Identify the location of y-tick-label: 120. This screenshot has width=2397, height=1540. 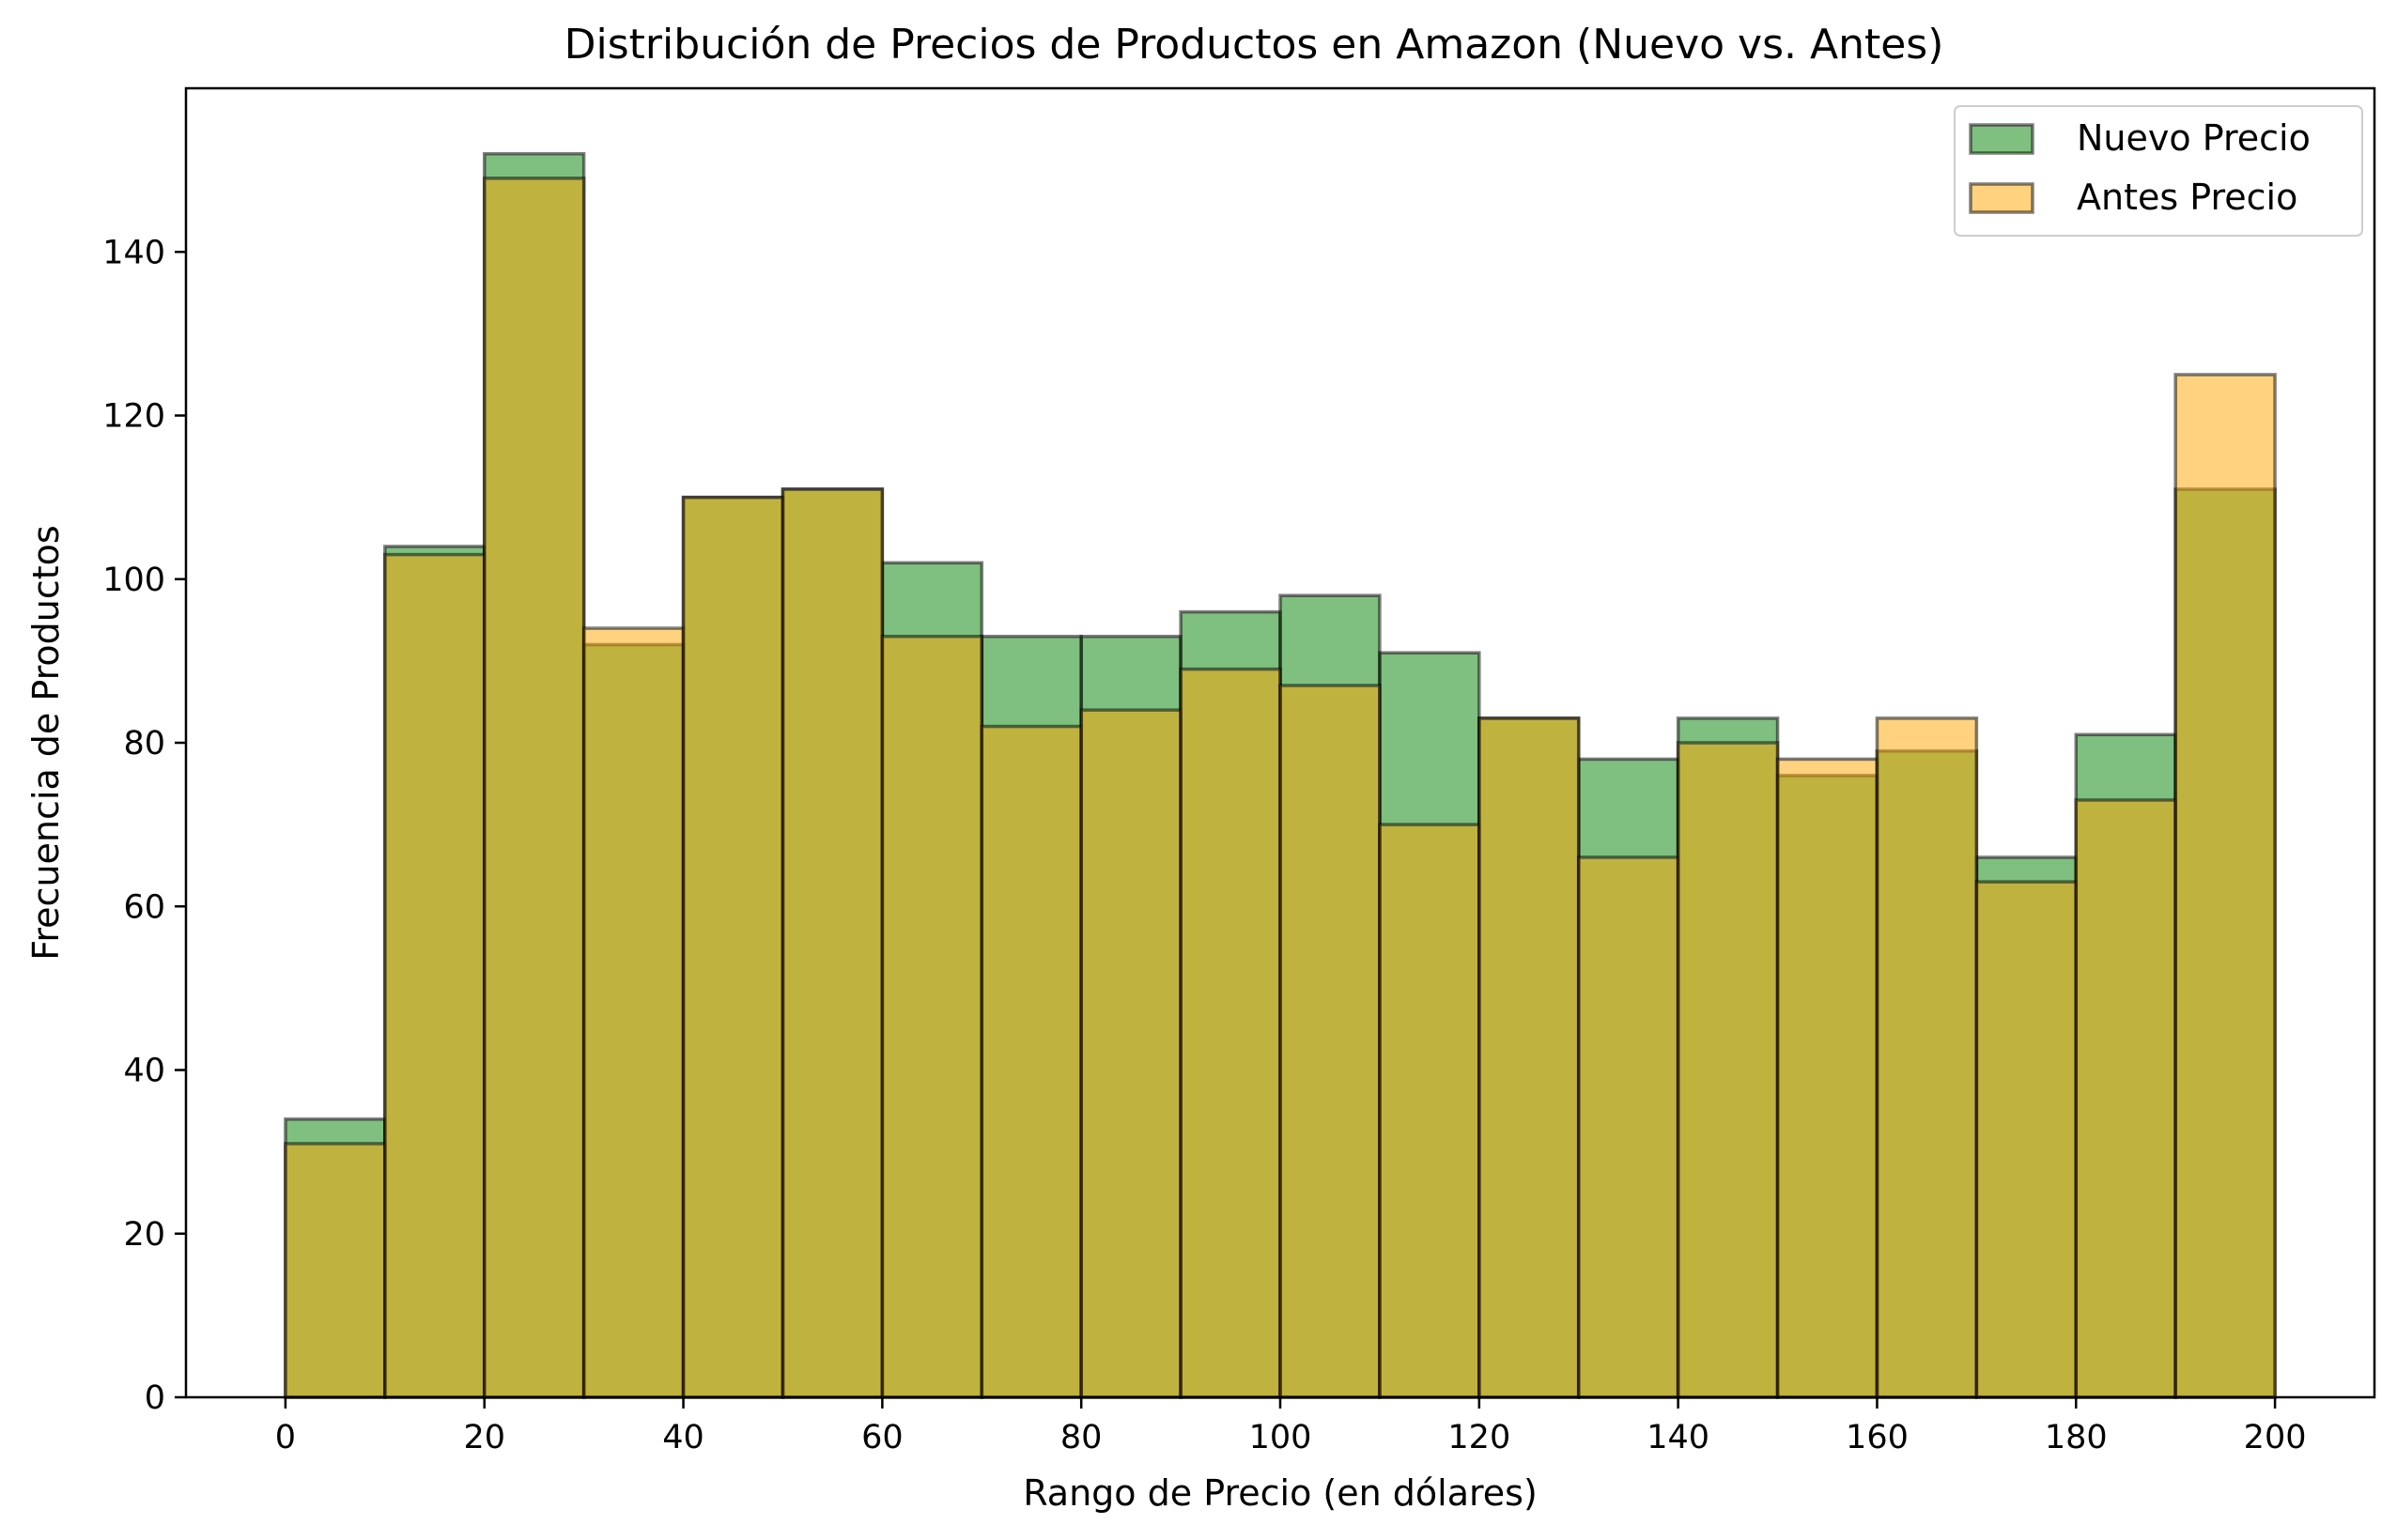
(133, 417).